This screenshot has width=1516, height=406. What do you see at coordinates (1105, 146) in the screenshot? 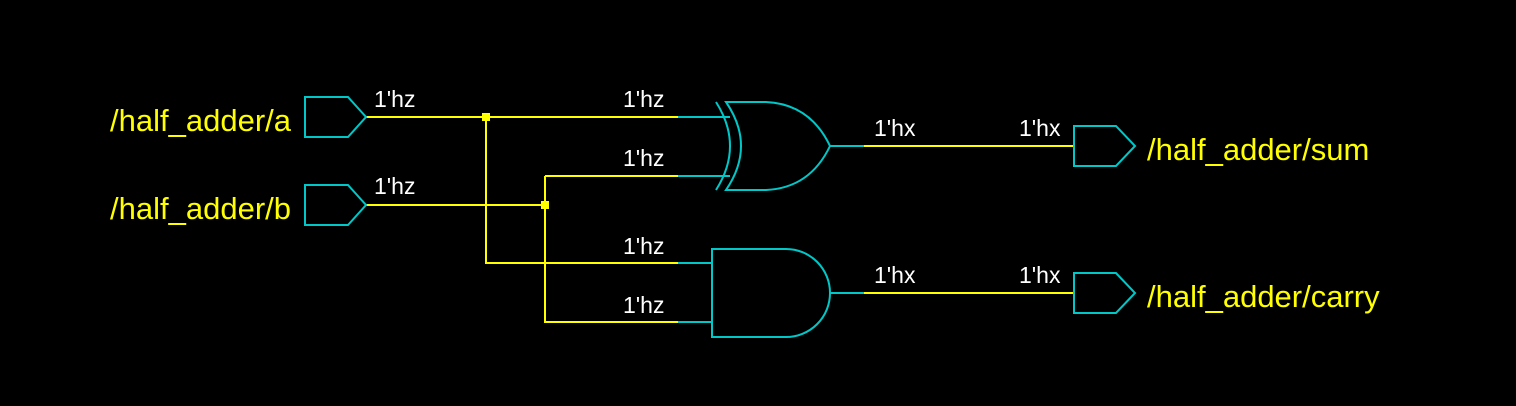
I see `output-port-sum` at bounding box center [1105, 146].